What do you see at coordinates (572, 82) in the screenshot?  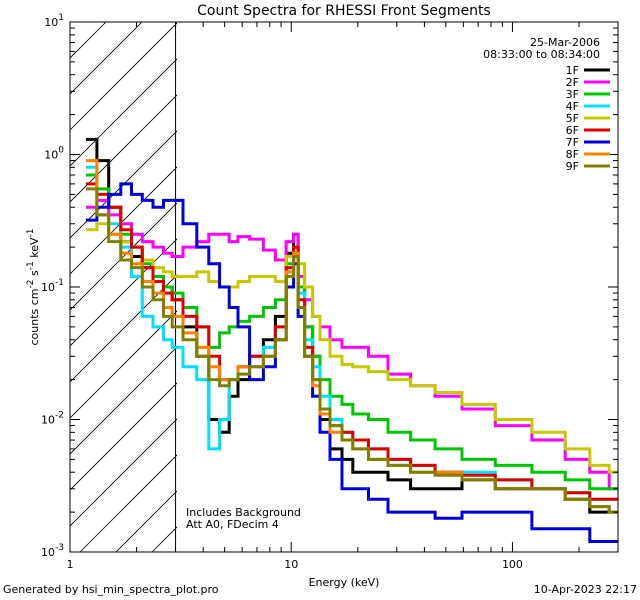 I see `legend-label: 2F` at bounding box center [572, 82].